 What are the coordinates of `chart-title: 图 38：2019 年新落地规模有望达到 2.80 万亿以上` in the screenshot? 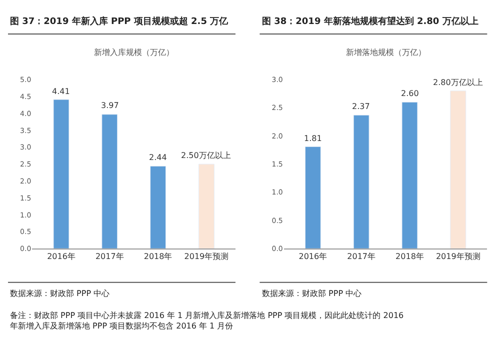 It's located at (370, 21).